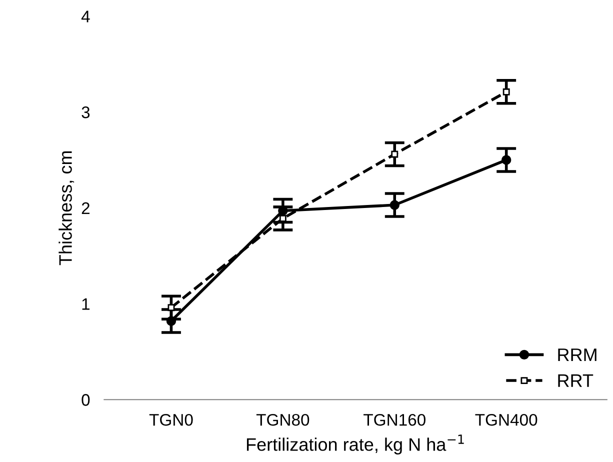 This screenshot has height=462, width=613. I want to click on y-tick-label: 2, so click(86, 208).